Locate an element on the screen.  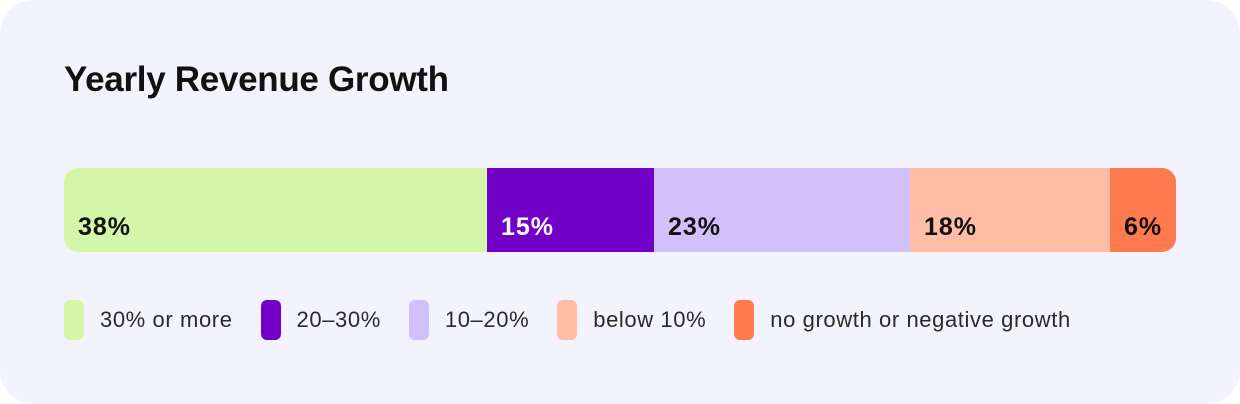
legend-label: 10–20% is located at coordinates (487, 319).